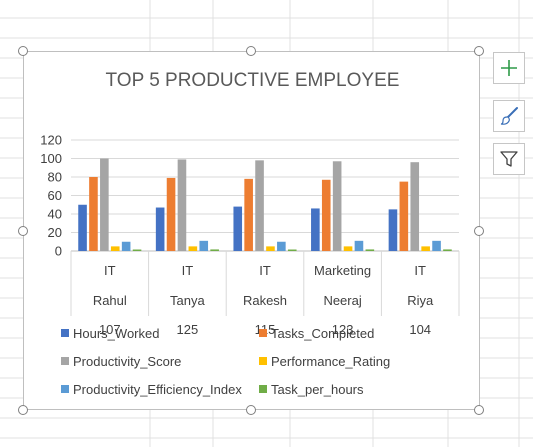  I want to click on y-tick-label: 20, so click(55, 232).